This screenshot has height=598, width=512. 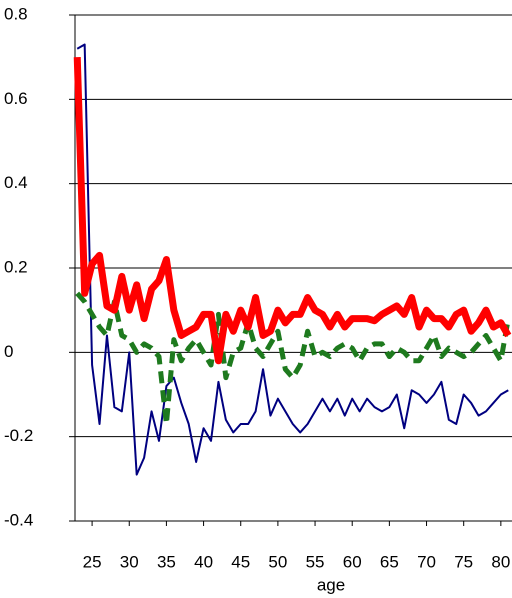 What do you see at coordinates (426, 561) in the screenshot?
I see `x-tick-label: 70` at bounding box center [426, 561].